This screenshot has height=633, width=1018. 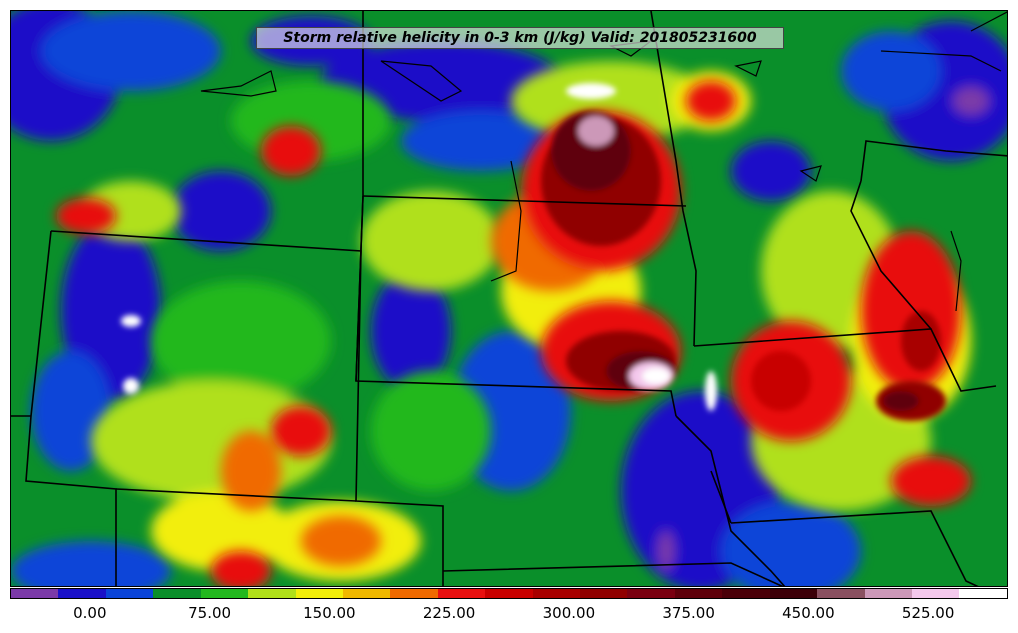 I want to click on colorbar, so click(x=509, y=593).